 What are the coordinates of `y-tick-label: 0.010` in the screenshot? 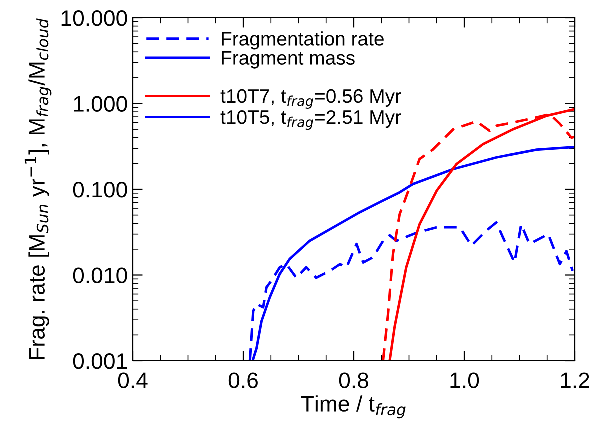 It's located at (100, 276).